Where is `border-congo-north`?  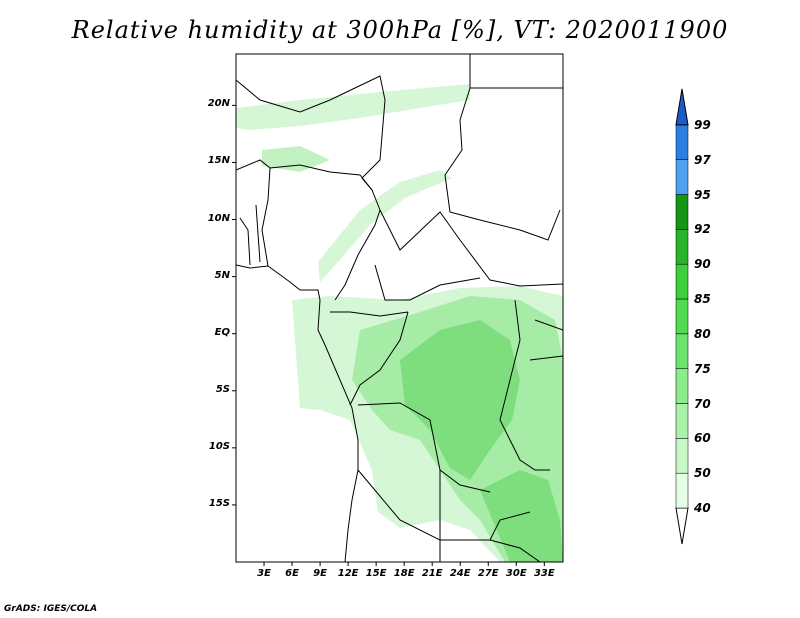 border-congo-north is located at coordinates (369, 314).